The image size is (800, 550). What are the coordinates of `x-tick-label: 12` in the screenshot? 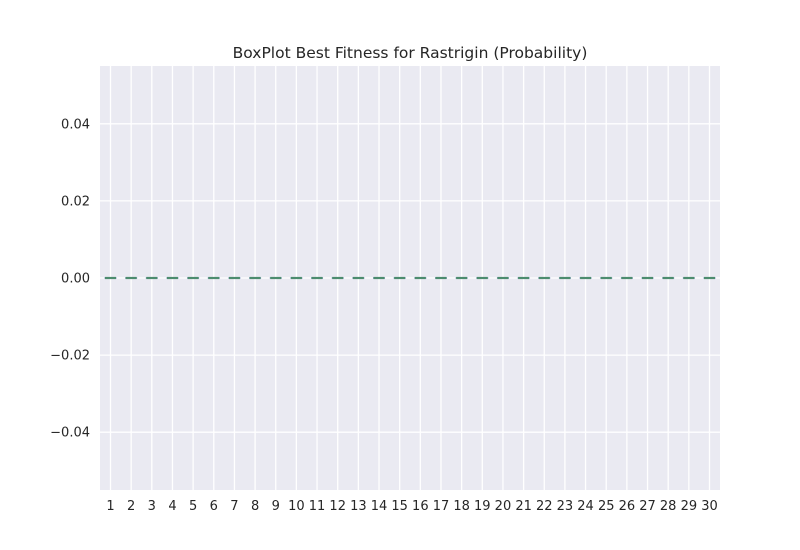 It's located at (337, 506).